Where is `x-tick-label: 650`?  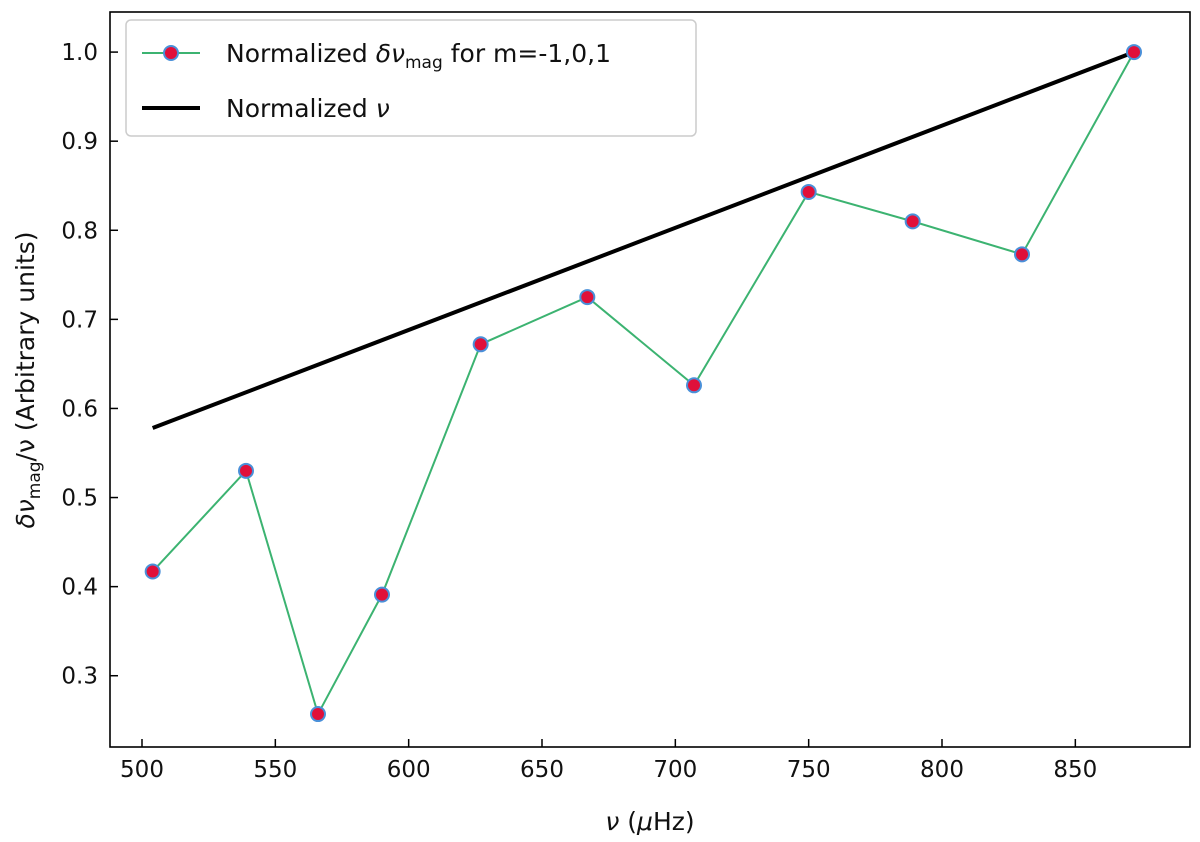
x-tick-label: 650 is located at coordinates (542, 770).